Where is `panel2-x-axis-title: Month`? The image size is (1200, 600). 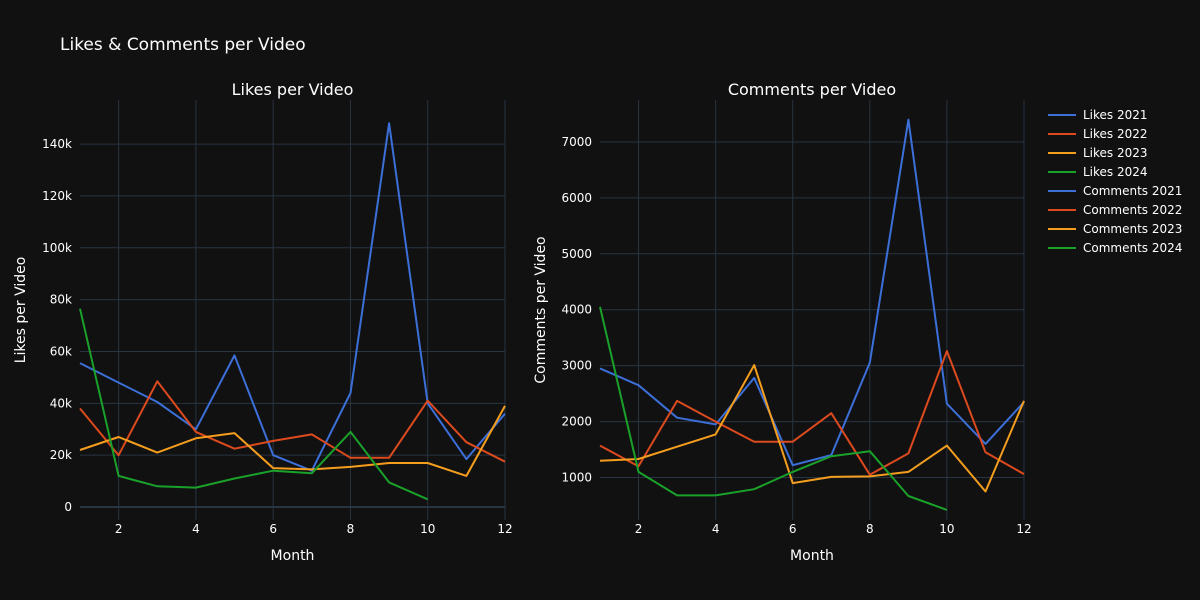 panel2-x-axis-title: Month is located at coordinates (812, 556).